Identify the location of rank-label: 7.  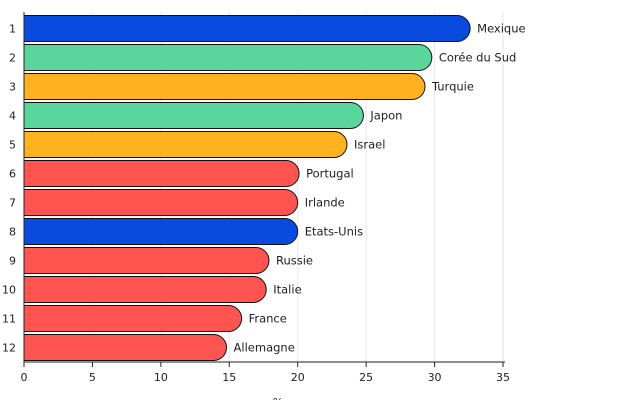
(12, 203).